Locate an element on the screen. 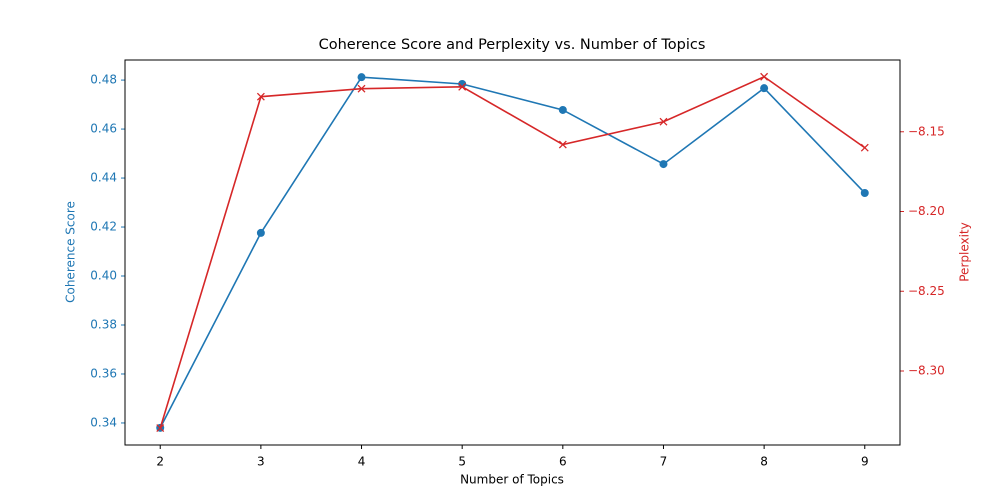 The image size is (1000, 500). x-tick-label: 5 is located at coordinates (462, 462).